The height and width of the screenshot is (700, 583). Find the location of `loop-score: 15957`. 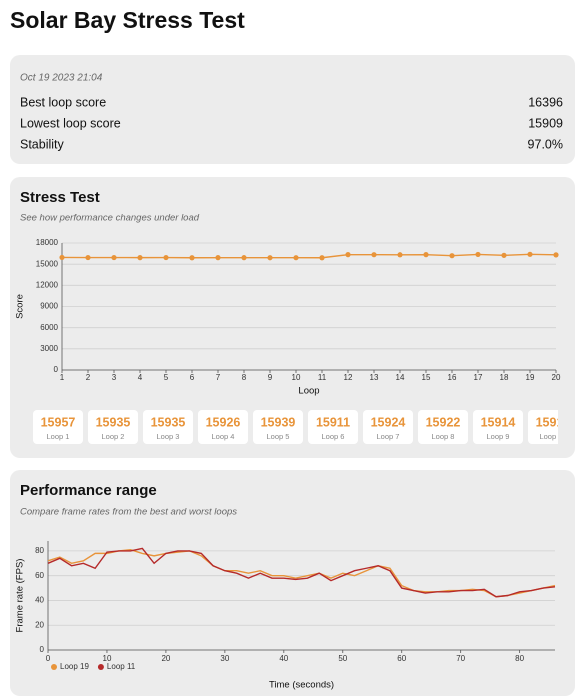

loop-score: 15957 is located at coordinates (58, 422).